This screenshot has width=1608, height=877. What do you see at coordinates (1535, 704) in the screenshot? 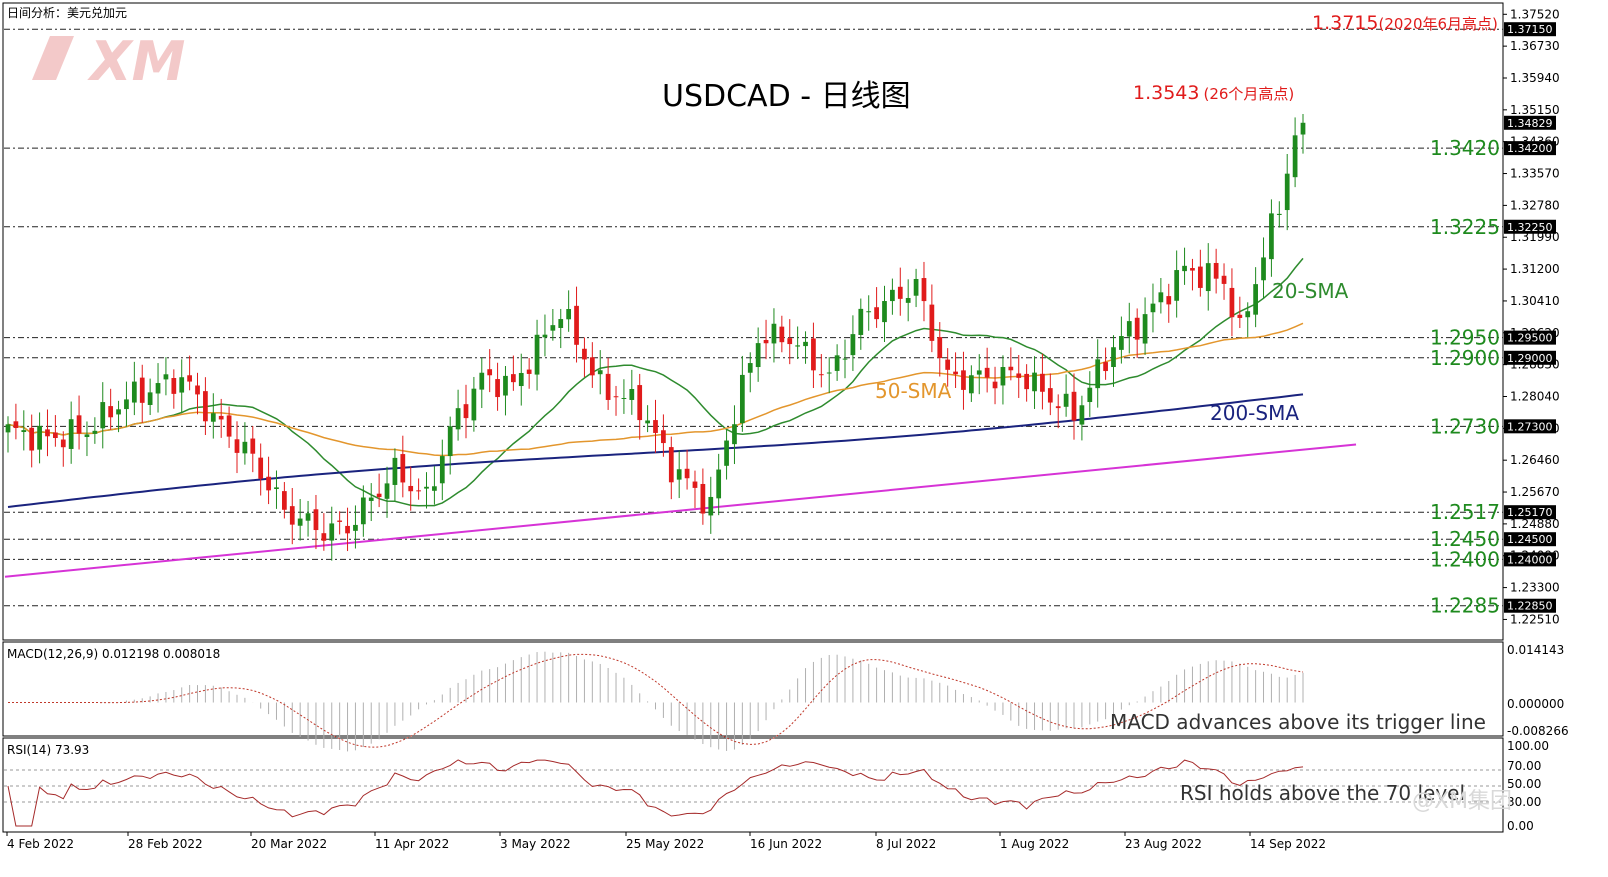
I see `macd-tick-zero: 0.000000` at bounding box center [1535, 704].